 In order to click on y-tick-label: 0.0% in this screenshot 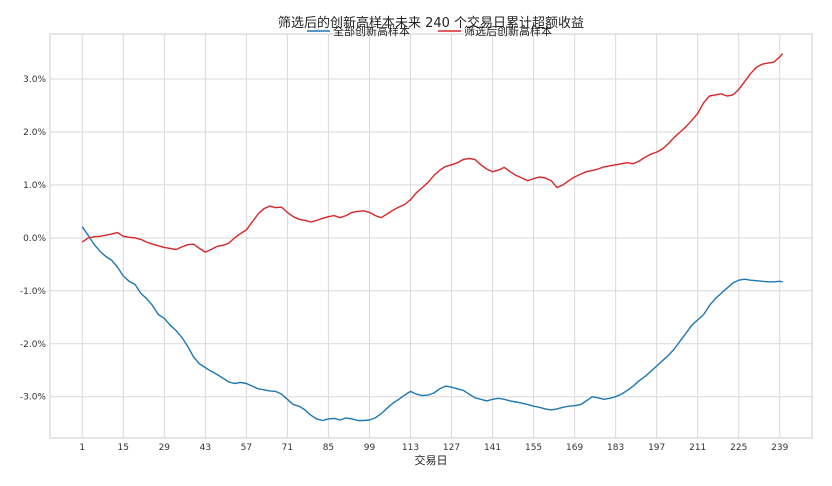, I will do `click(34, 239)`.